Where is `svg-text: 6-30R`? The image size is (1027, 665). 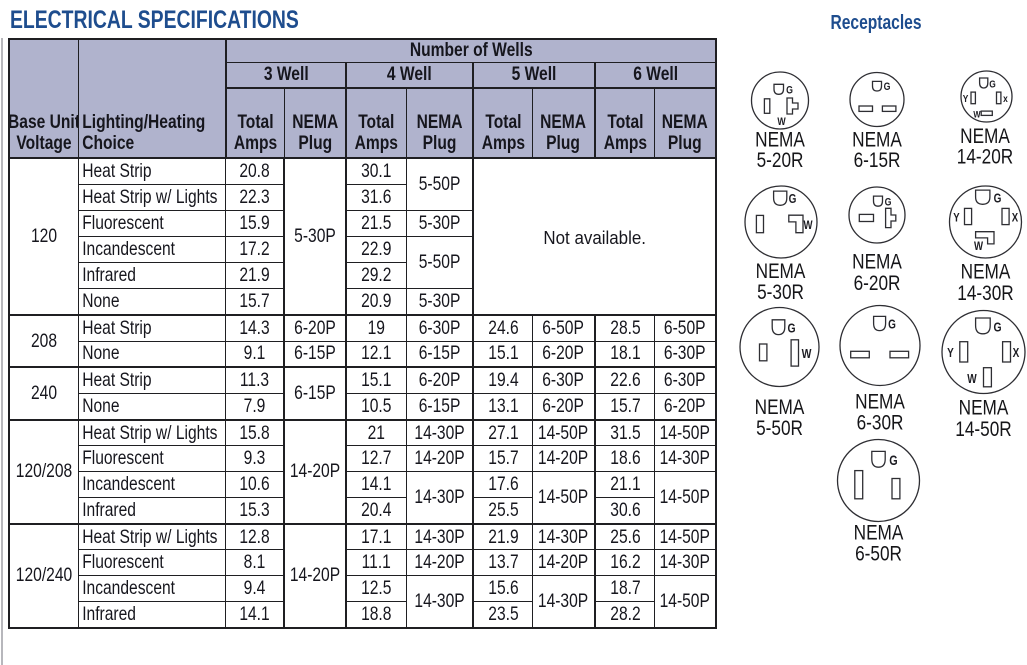
svg-text: 6-30R is located at coordinates (880, 423).